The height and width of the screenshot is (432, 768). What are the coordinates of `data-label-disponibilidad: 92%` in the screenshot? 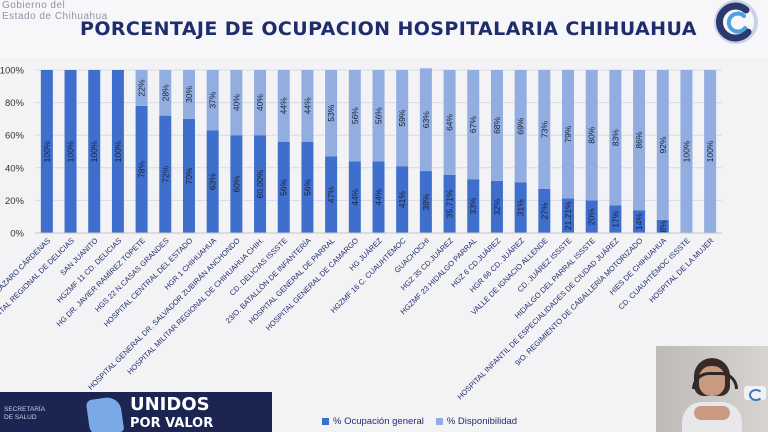 It's located at (663, 144).